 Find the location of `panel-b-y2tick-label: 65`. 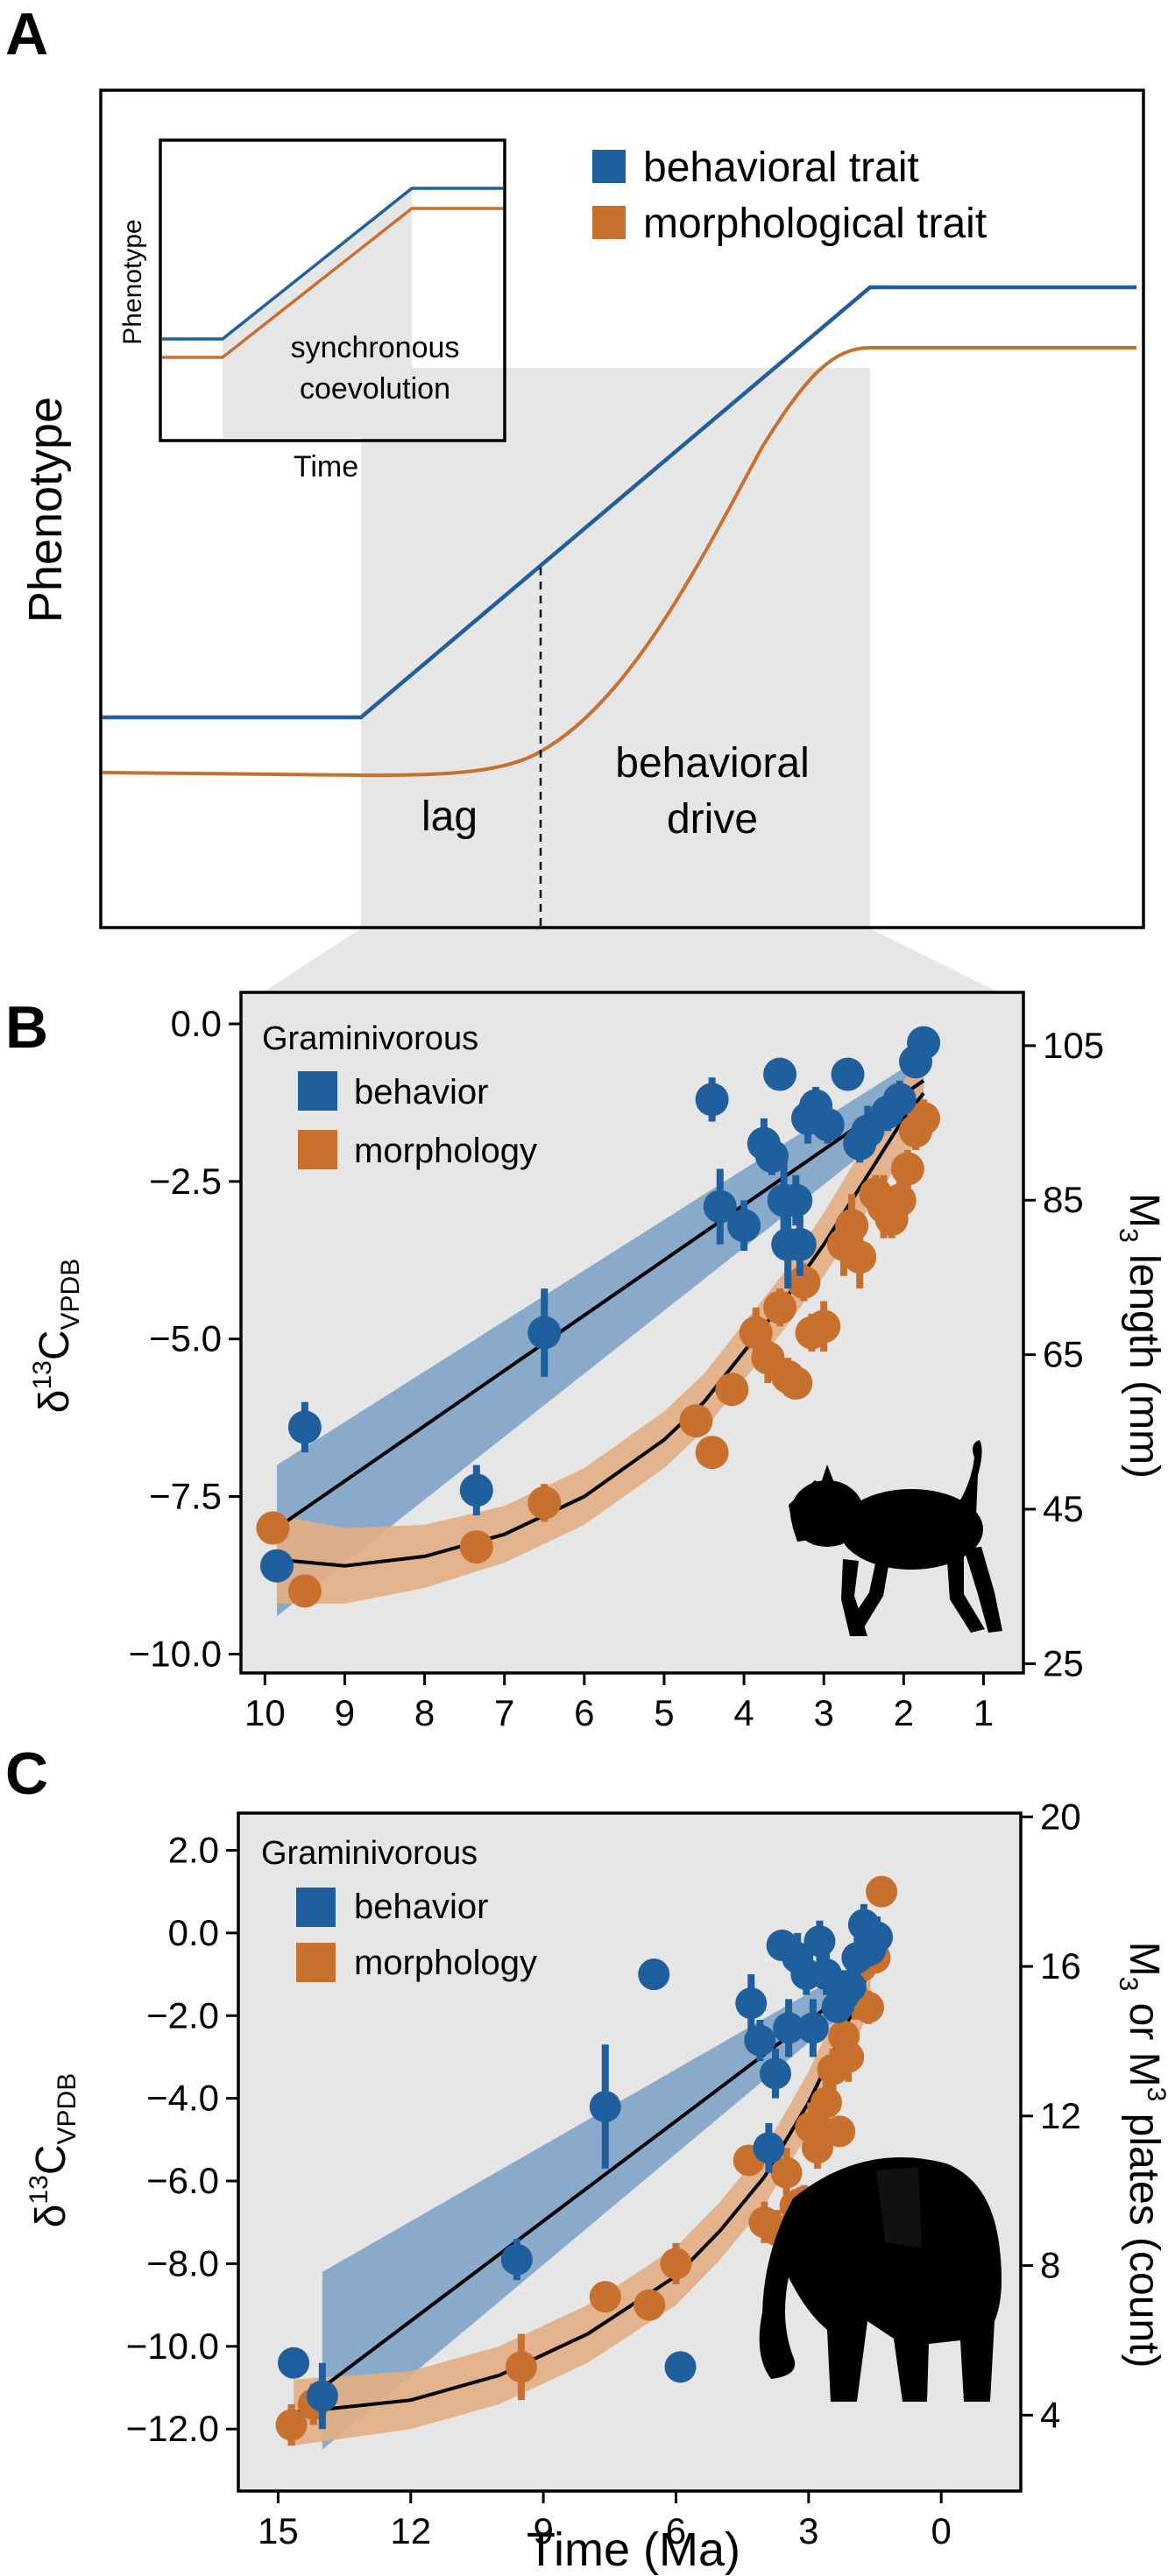

panel-b-y2tick-label: 65 is located at coordinates (1063, 1354).